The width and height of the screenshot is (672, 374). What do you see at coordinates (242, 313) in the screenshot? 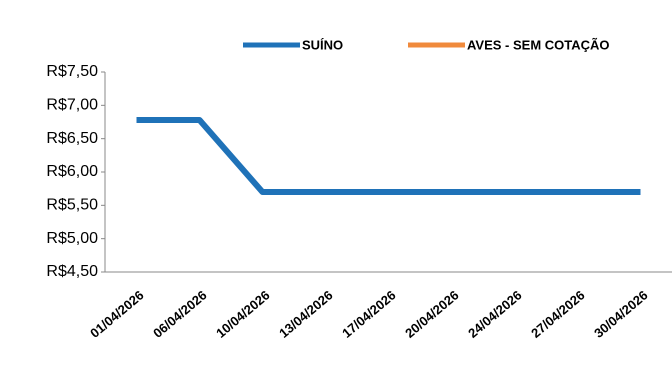
I see `x-tick-label: 10/04/2026` at bounding box center [242, 313].